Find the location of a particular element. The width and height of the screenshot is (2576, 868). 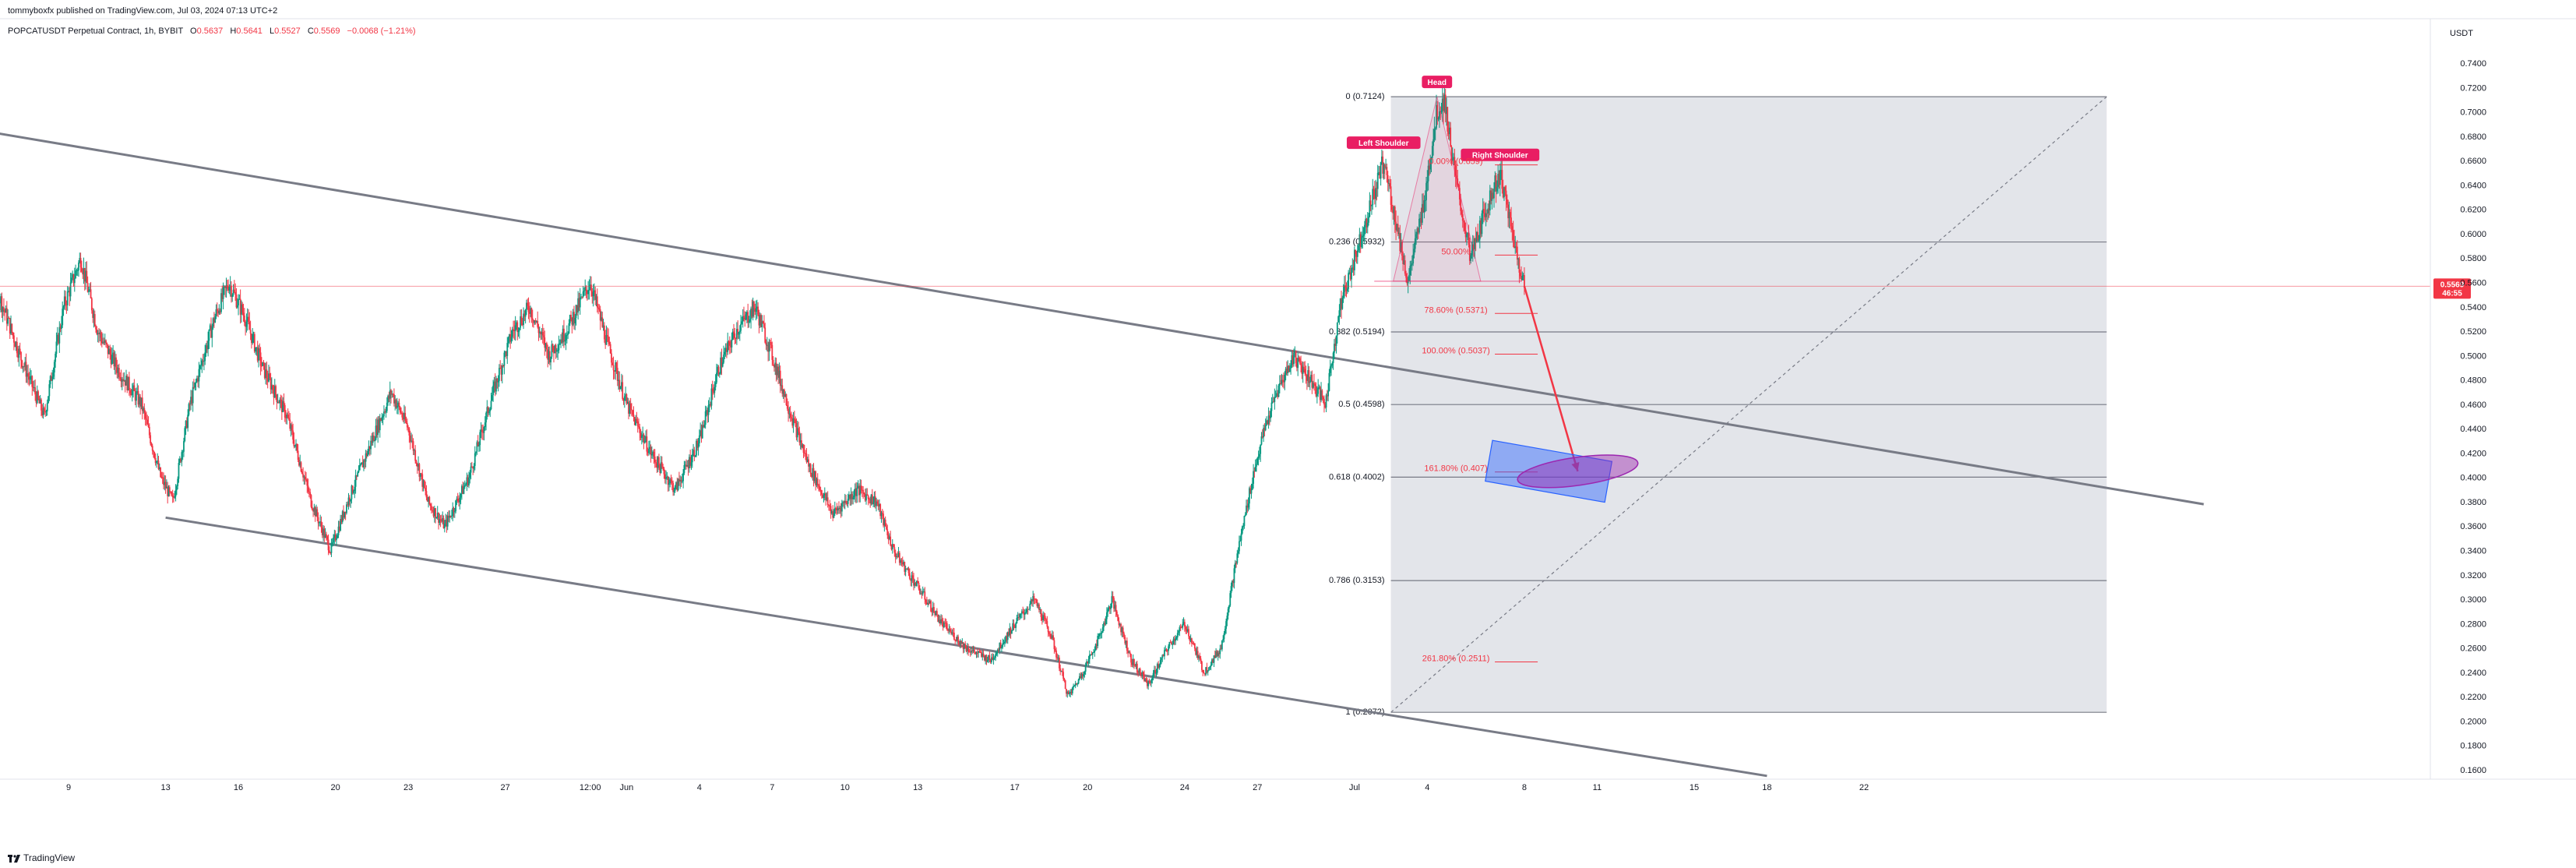

current-price-tag is located at coordinates (2452, 288).